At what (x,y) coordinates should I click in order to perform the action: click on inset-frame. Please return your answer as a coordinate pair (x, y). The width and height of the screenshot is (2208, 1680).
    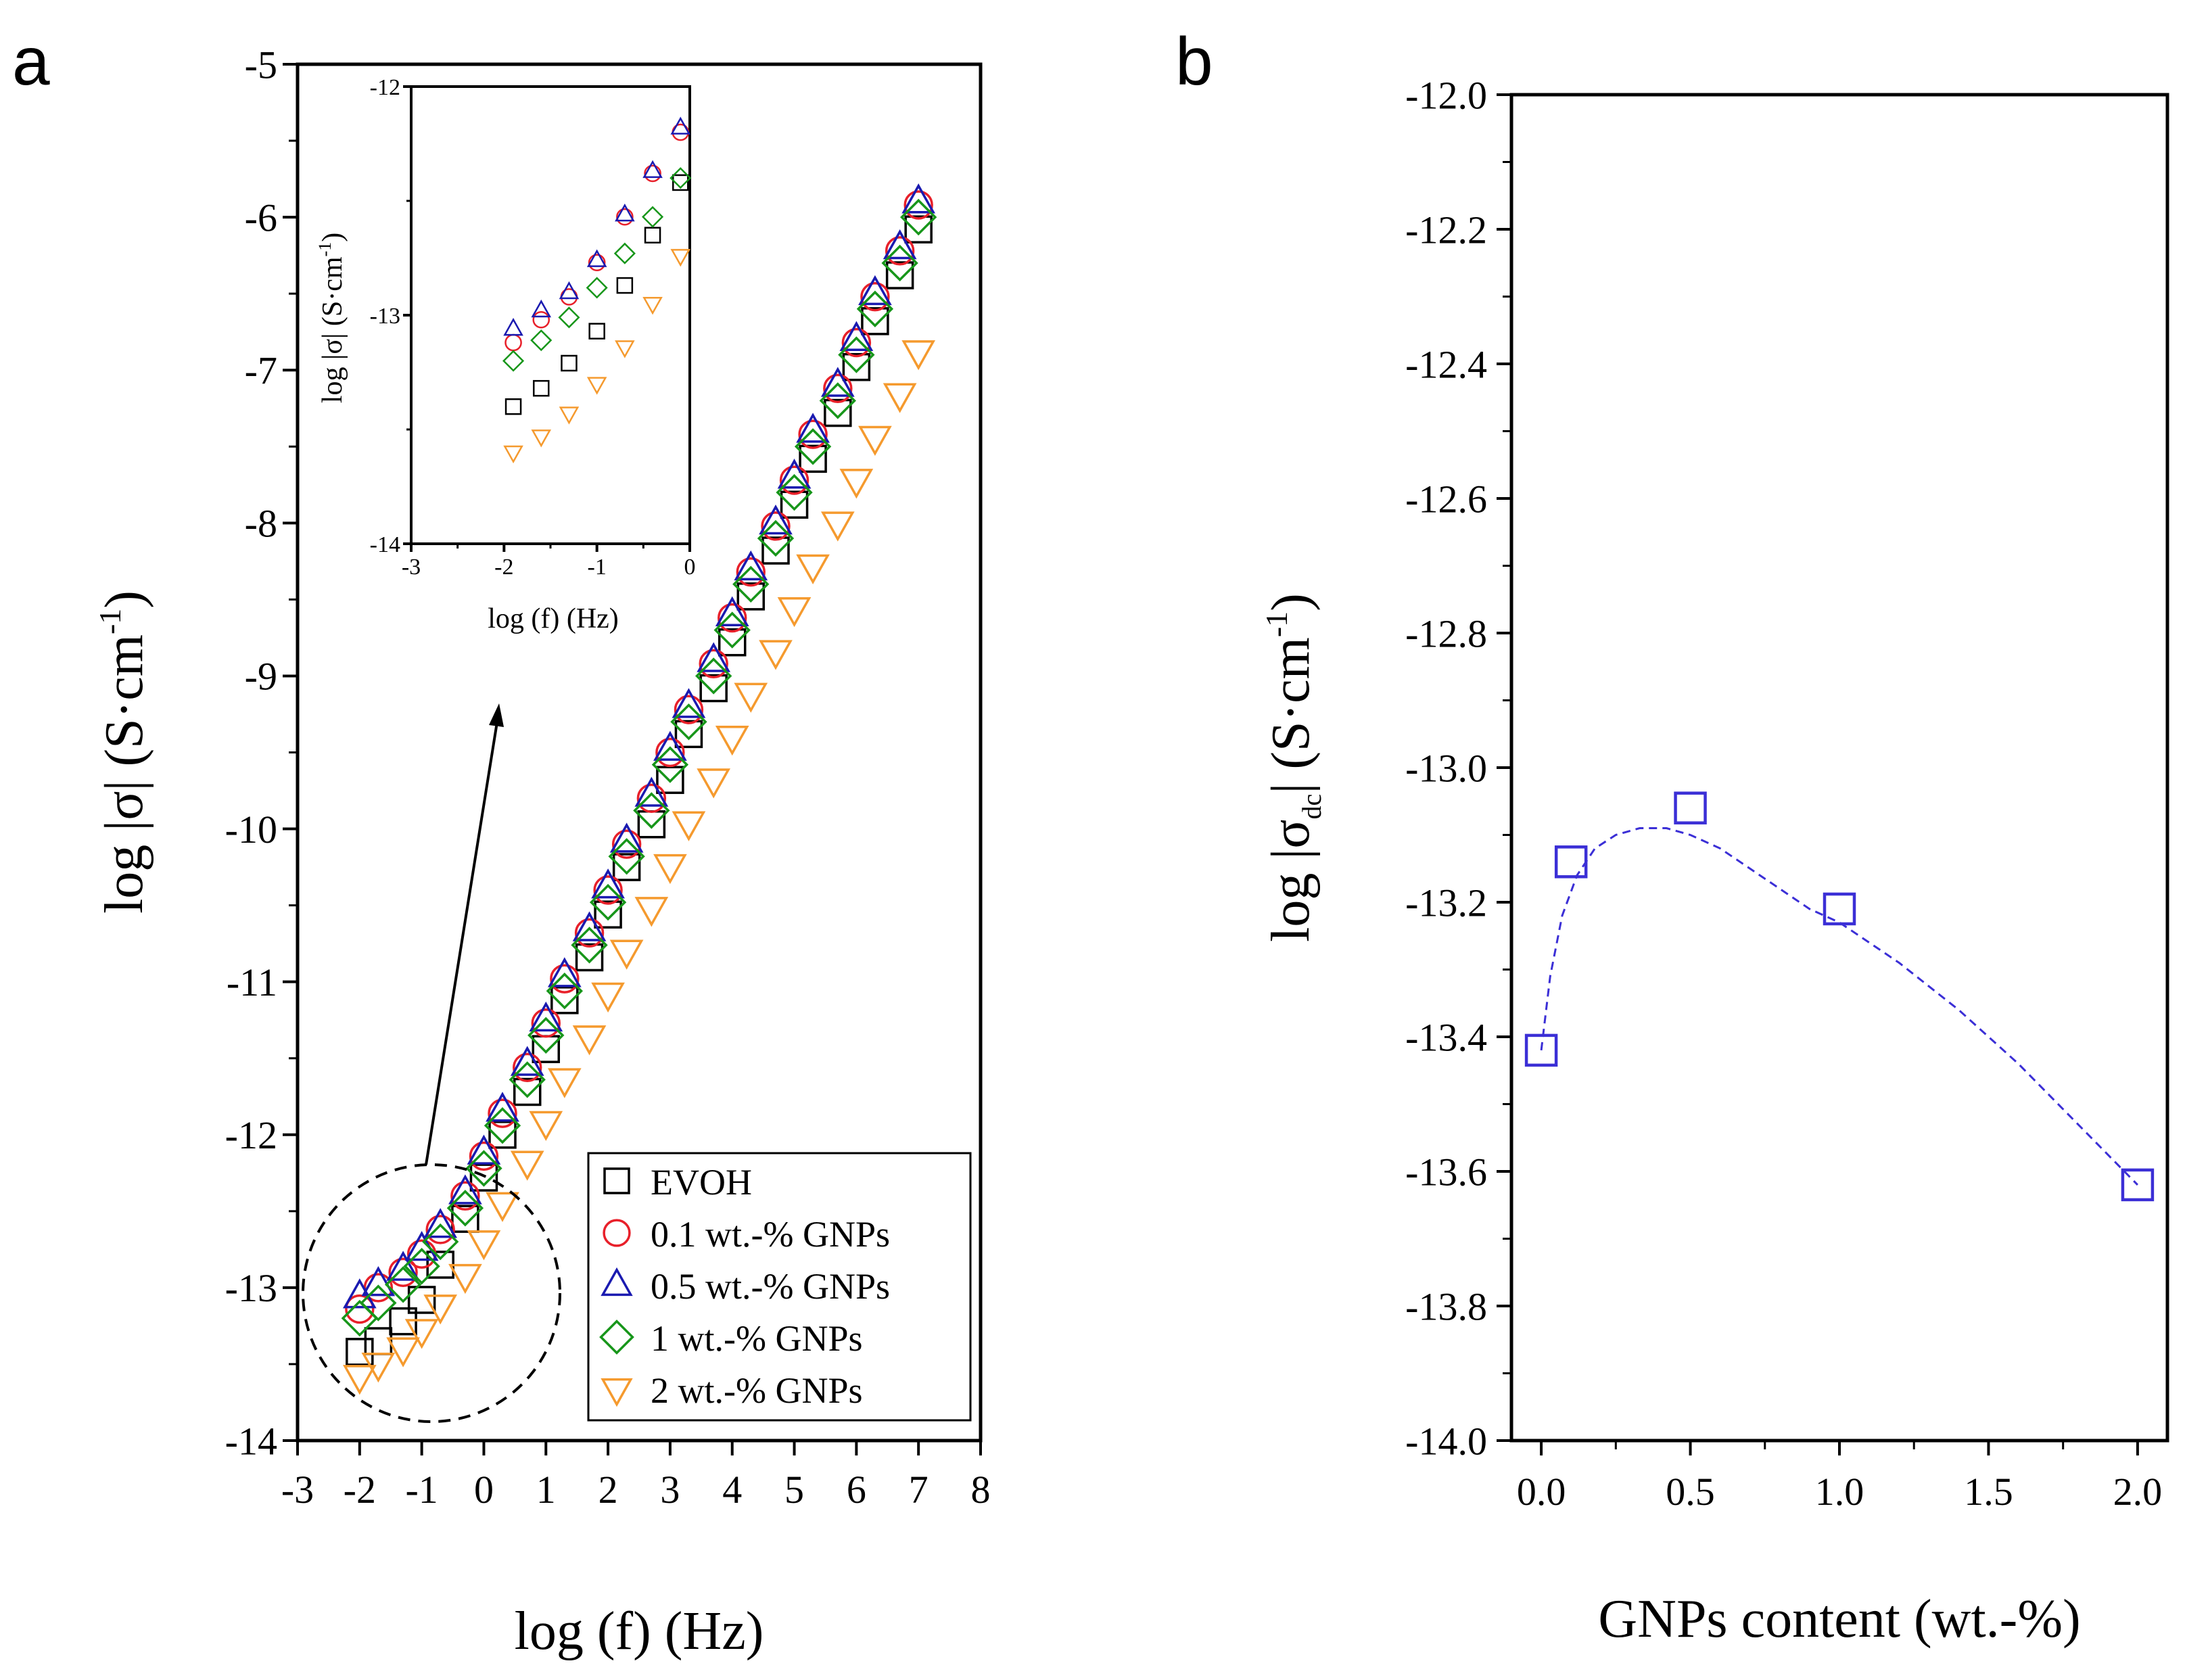
    Looking at the image, I should click on (550, 315).